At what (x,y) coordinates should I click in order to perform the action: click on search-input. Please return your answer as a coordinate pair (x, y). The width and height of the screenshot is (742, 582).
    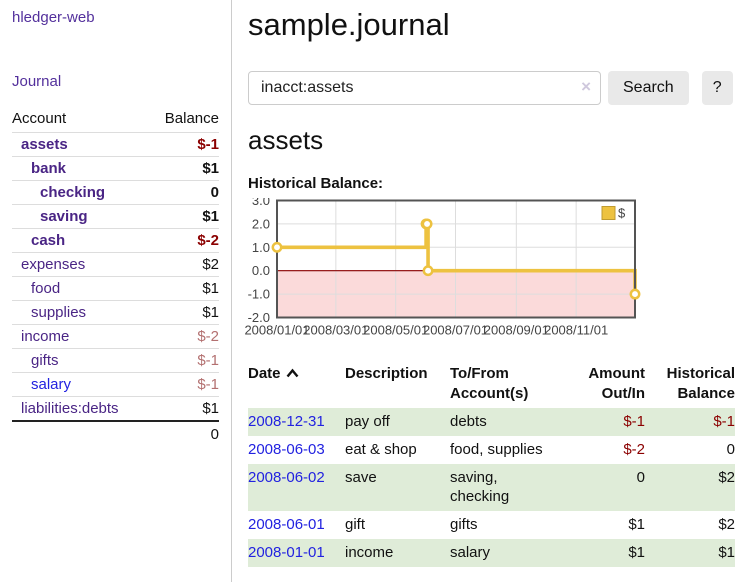
    Looking at the image, I should click on (424, 88).